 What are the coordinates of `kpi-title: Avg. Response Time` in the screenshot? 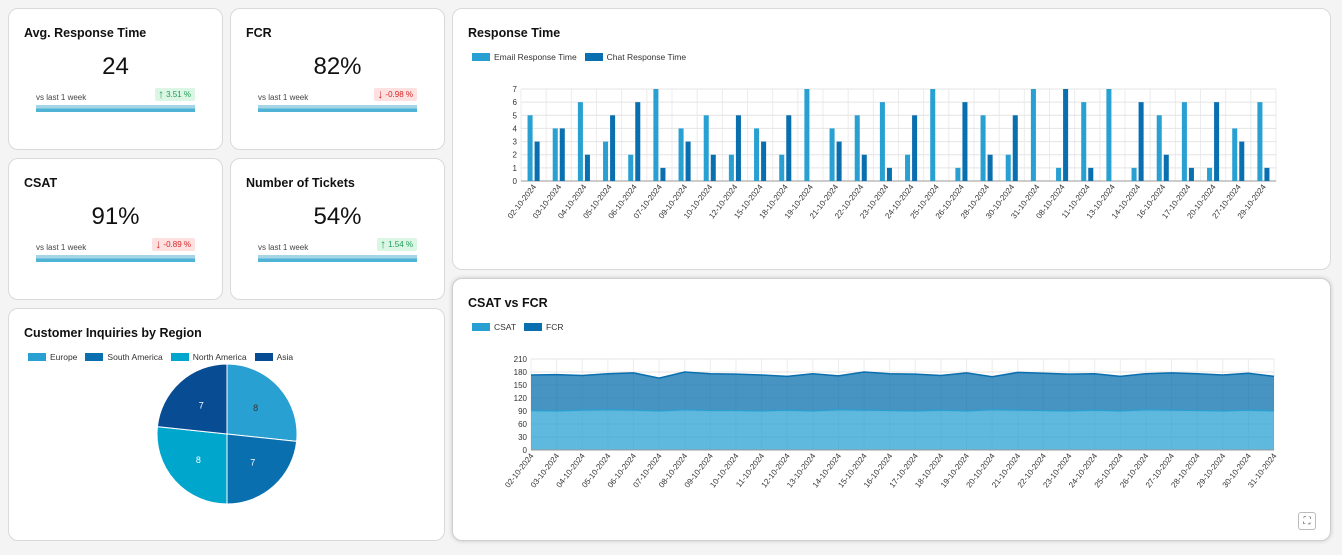 It's located at (85, 33).